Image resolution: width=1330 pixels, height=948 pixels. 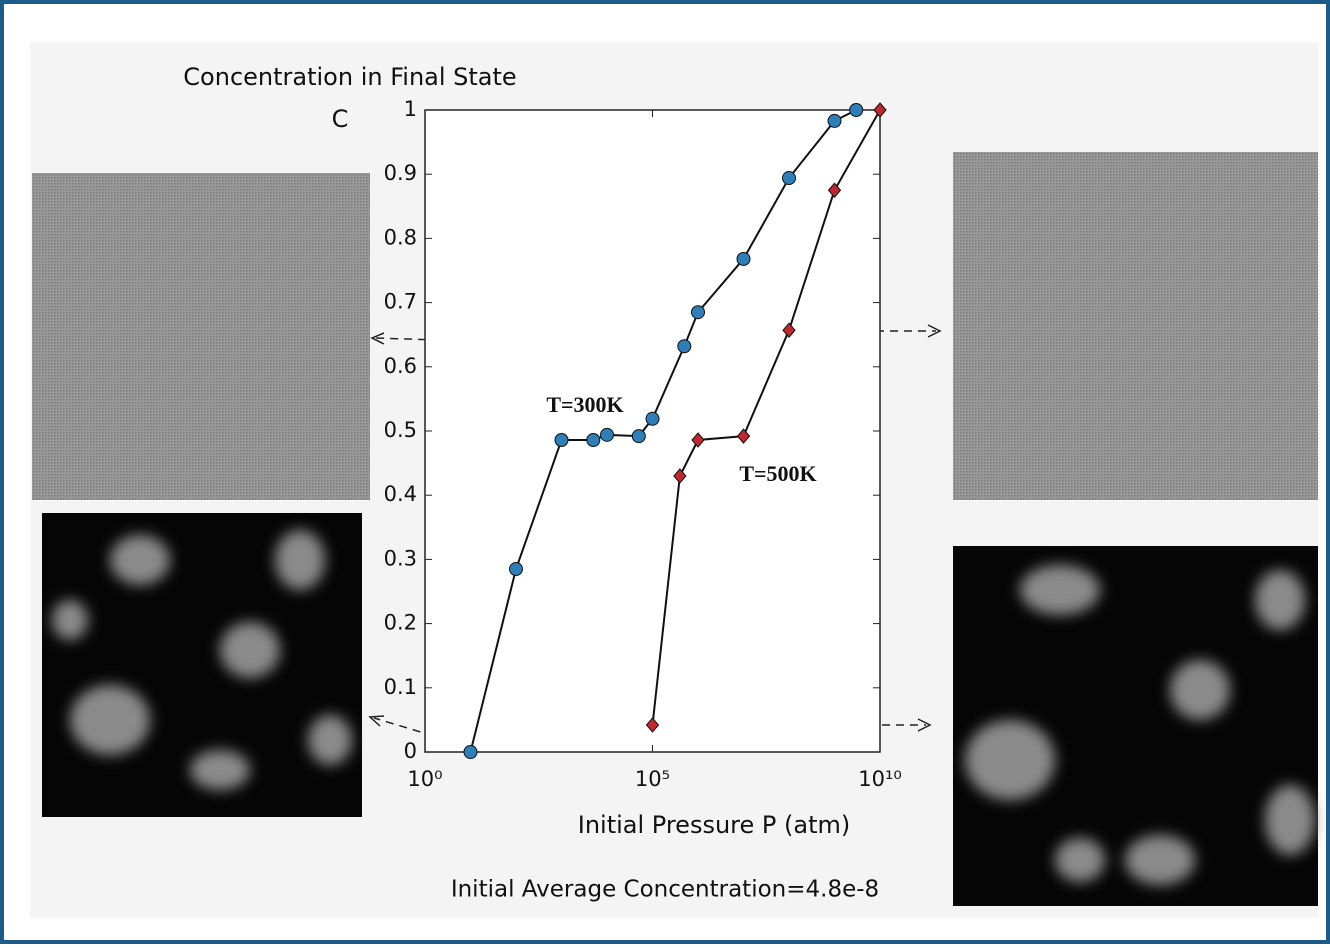 What do you see at coordinates (714, 825) in the screenshot?
I see `x-axis-label: Initial Pressure P (atm)` at bounding box center [714, 825].